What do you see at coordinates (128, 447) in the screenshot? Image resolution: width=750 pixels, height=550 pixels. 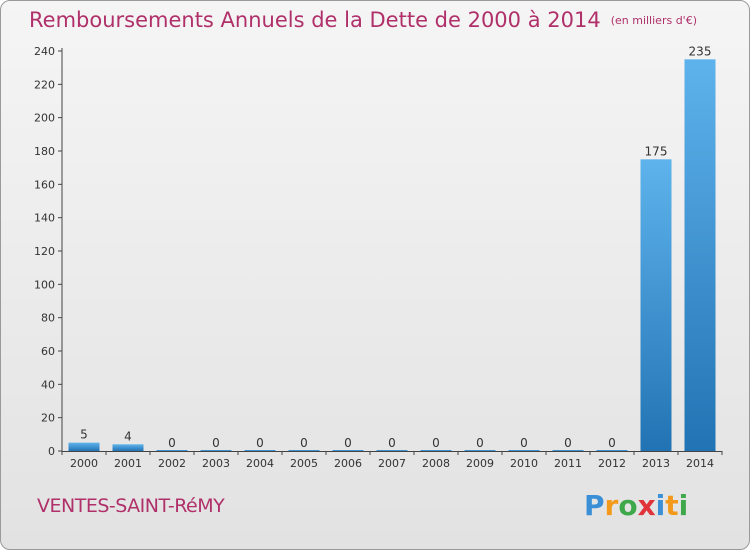 I see `bar-2001` at bounding box center [128, 447].